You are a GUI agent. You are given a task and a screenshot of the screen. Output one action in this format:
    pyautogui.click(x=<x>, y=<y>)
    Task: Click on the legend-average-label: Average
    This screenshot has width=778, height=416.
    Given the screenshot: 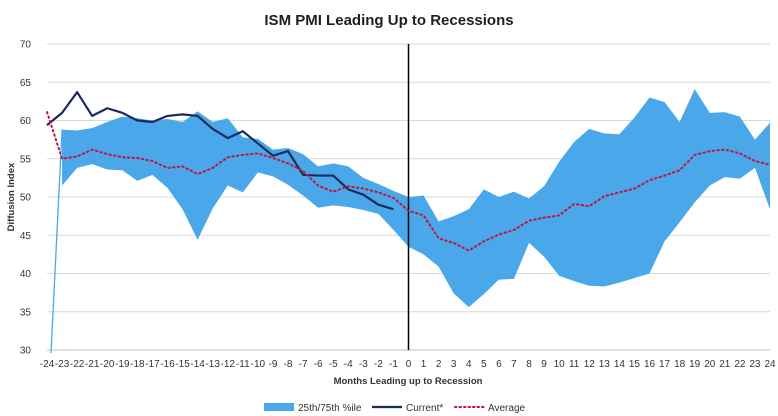 What is the action you would take?
    pyautogui.click(x=507, y=408)
    